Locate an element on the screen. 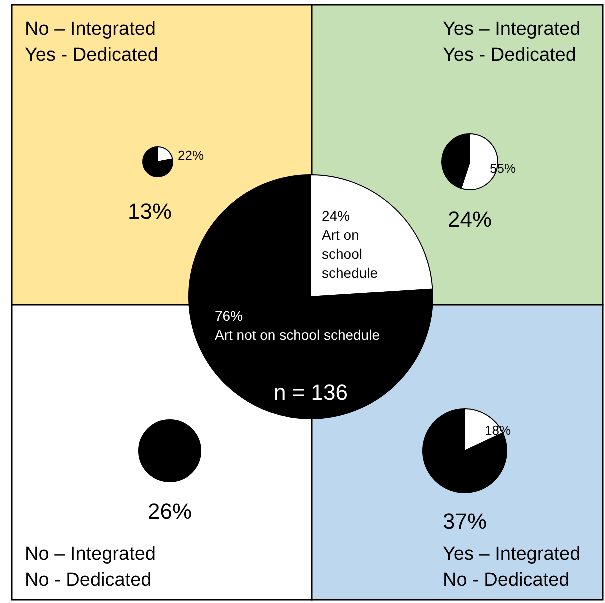  chart-title: No – Integrated is located at coordinates (90, 29).